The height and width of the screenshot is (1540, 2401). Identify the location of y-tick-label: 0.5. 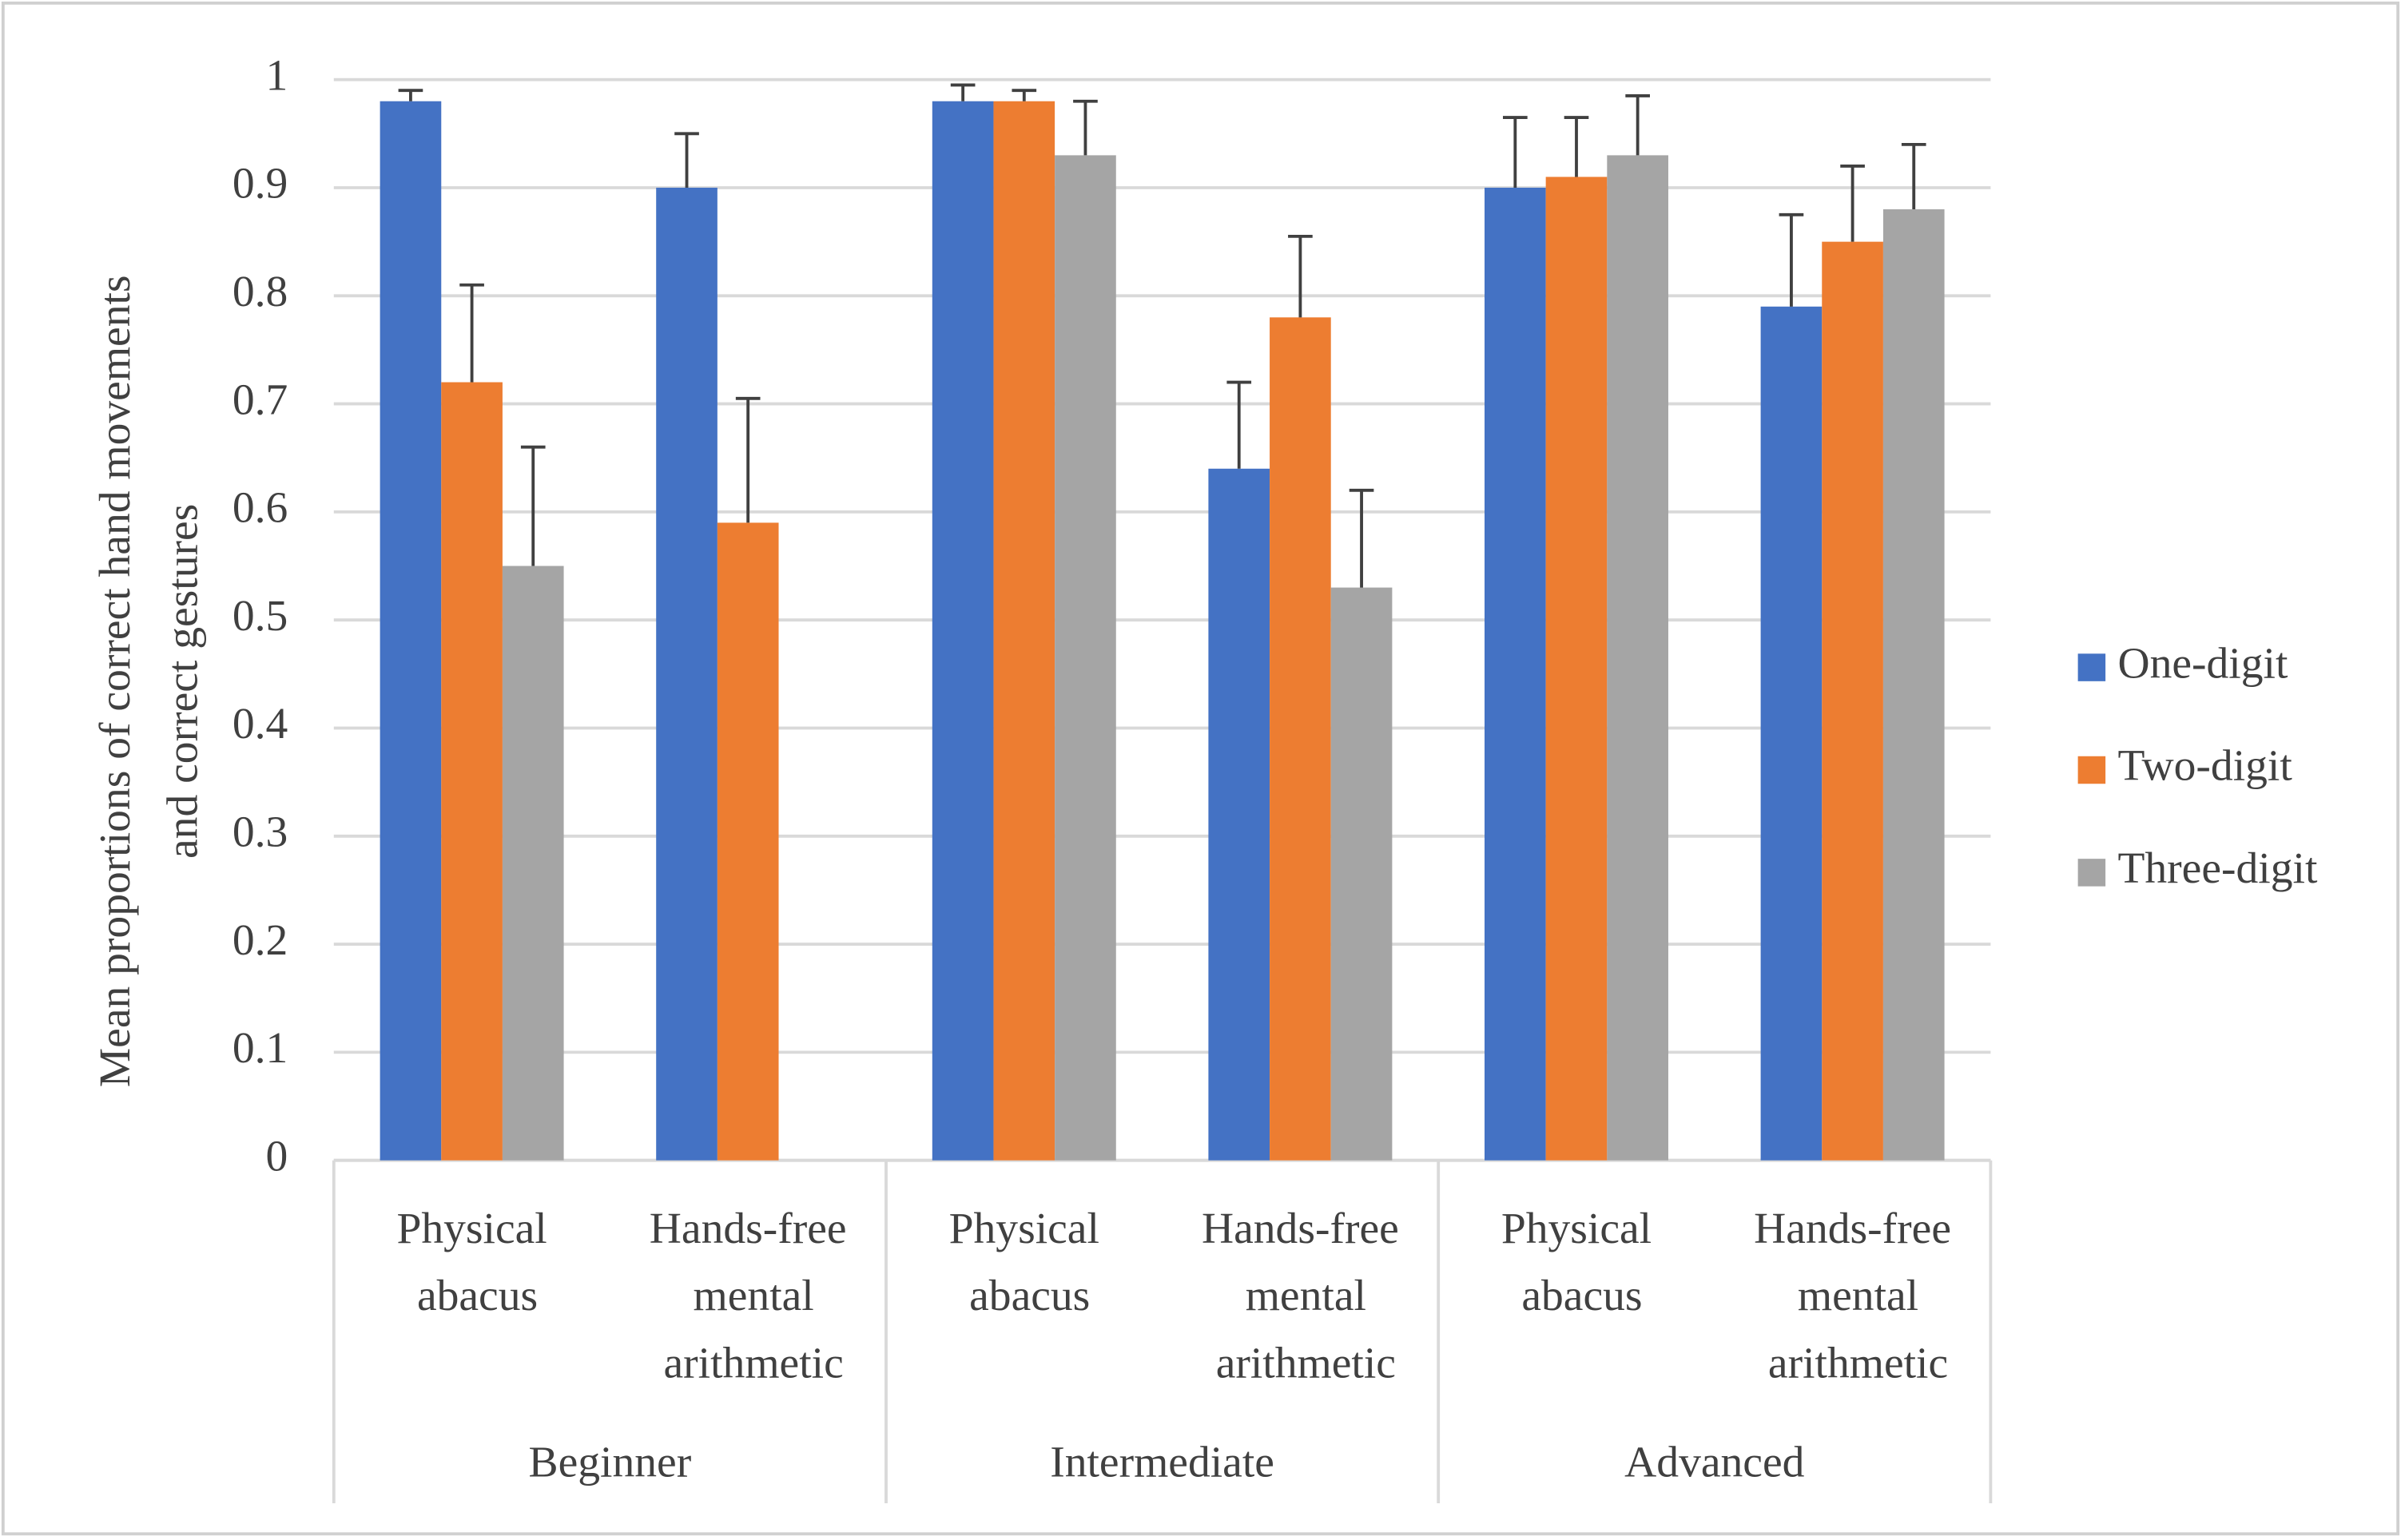
(260, 616).